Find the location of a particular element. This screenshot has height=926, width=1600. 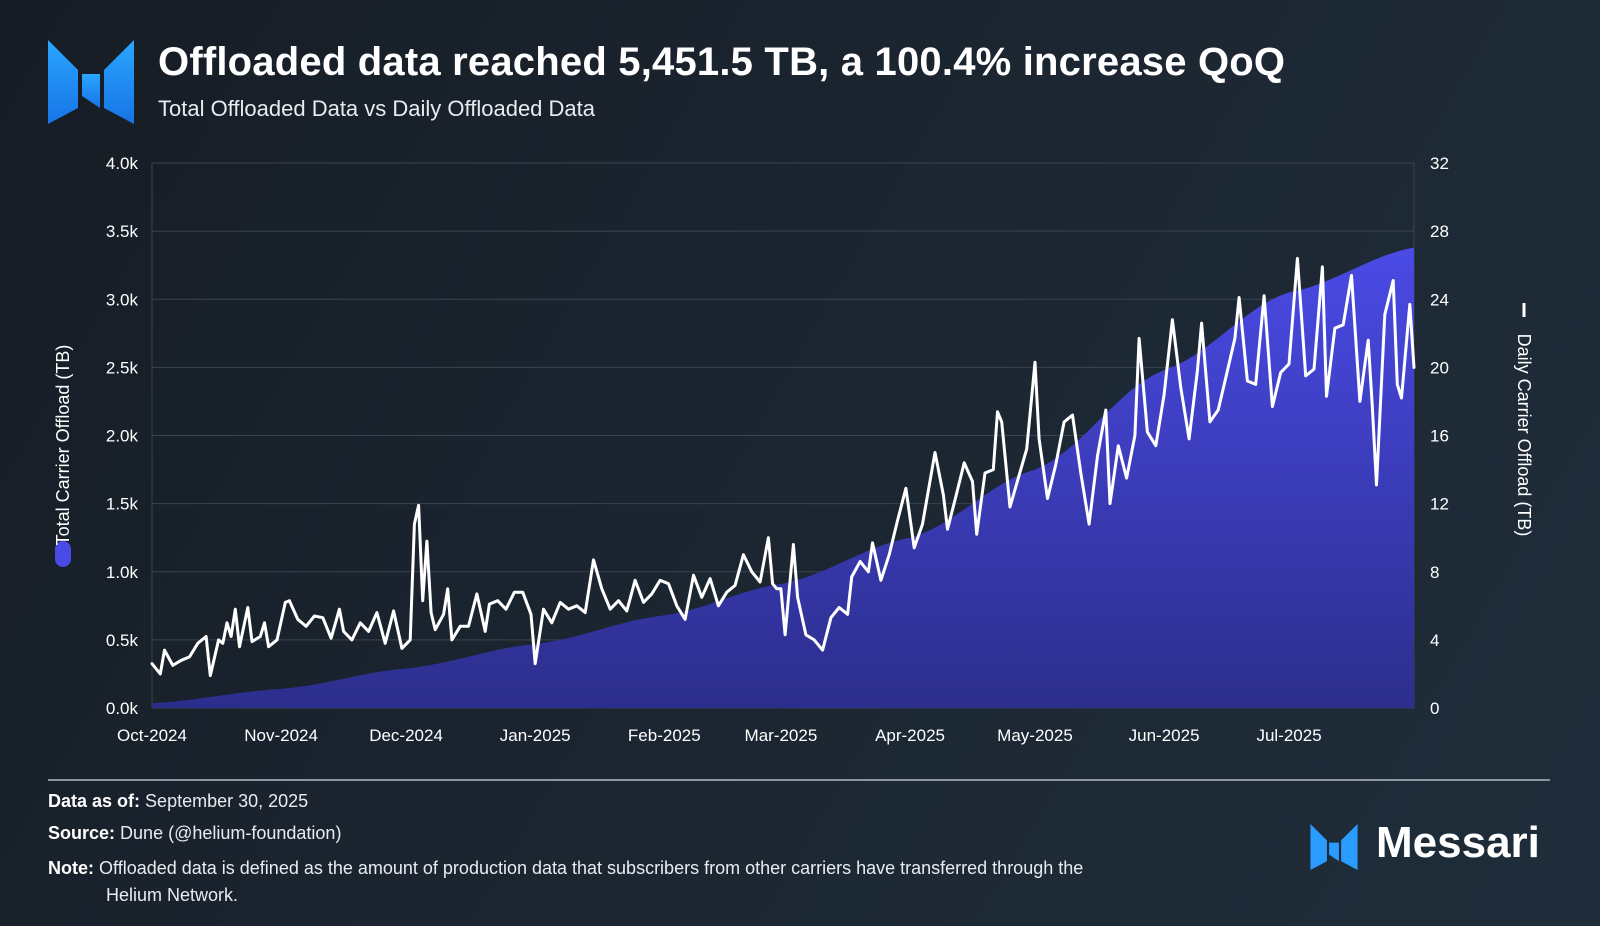

messari-brand: Messari is located at coordinates (1430, 846).